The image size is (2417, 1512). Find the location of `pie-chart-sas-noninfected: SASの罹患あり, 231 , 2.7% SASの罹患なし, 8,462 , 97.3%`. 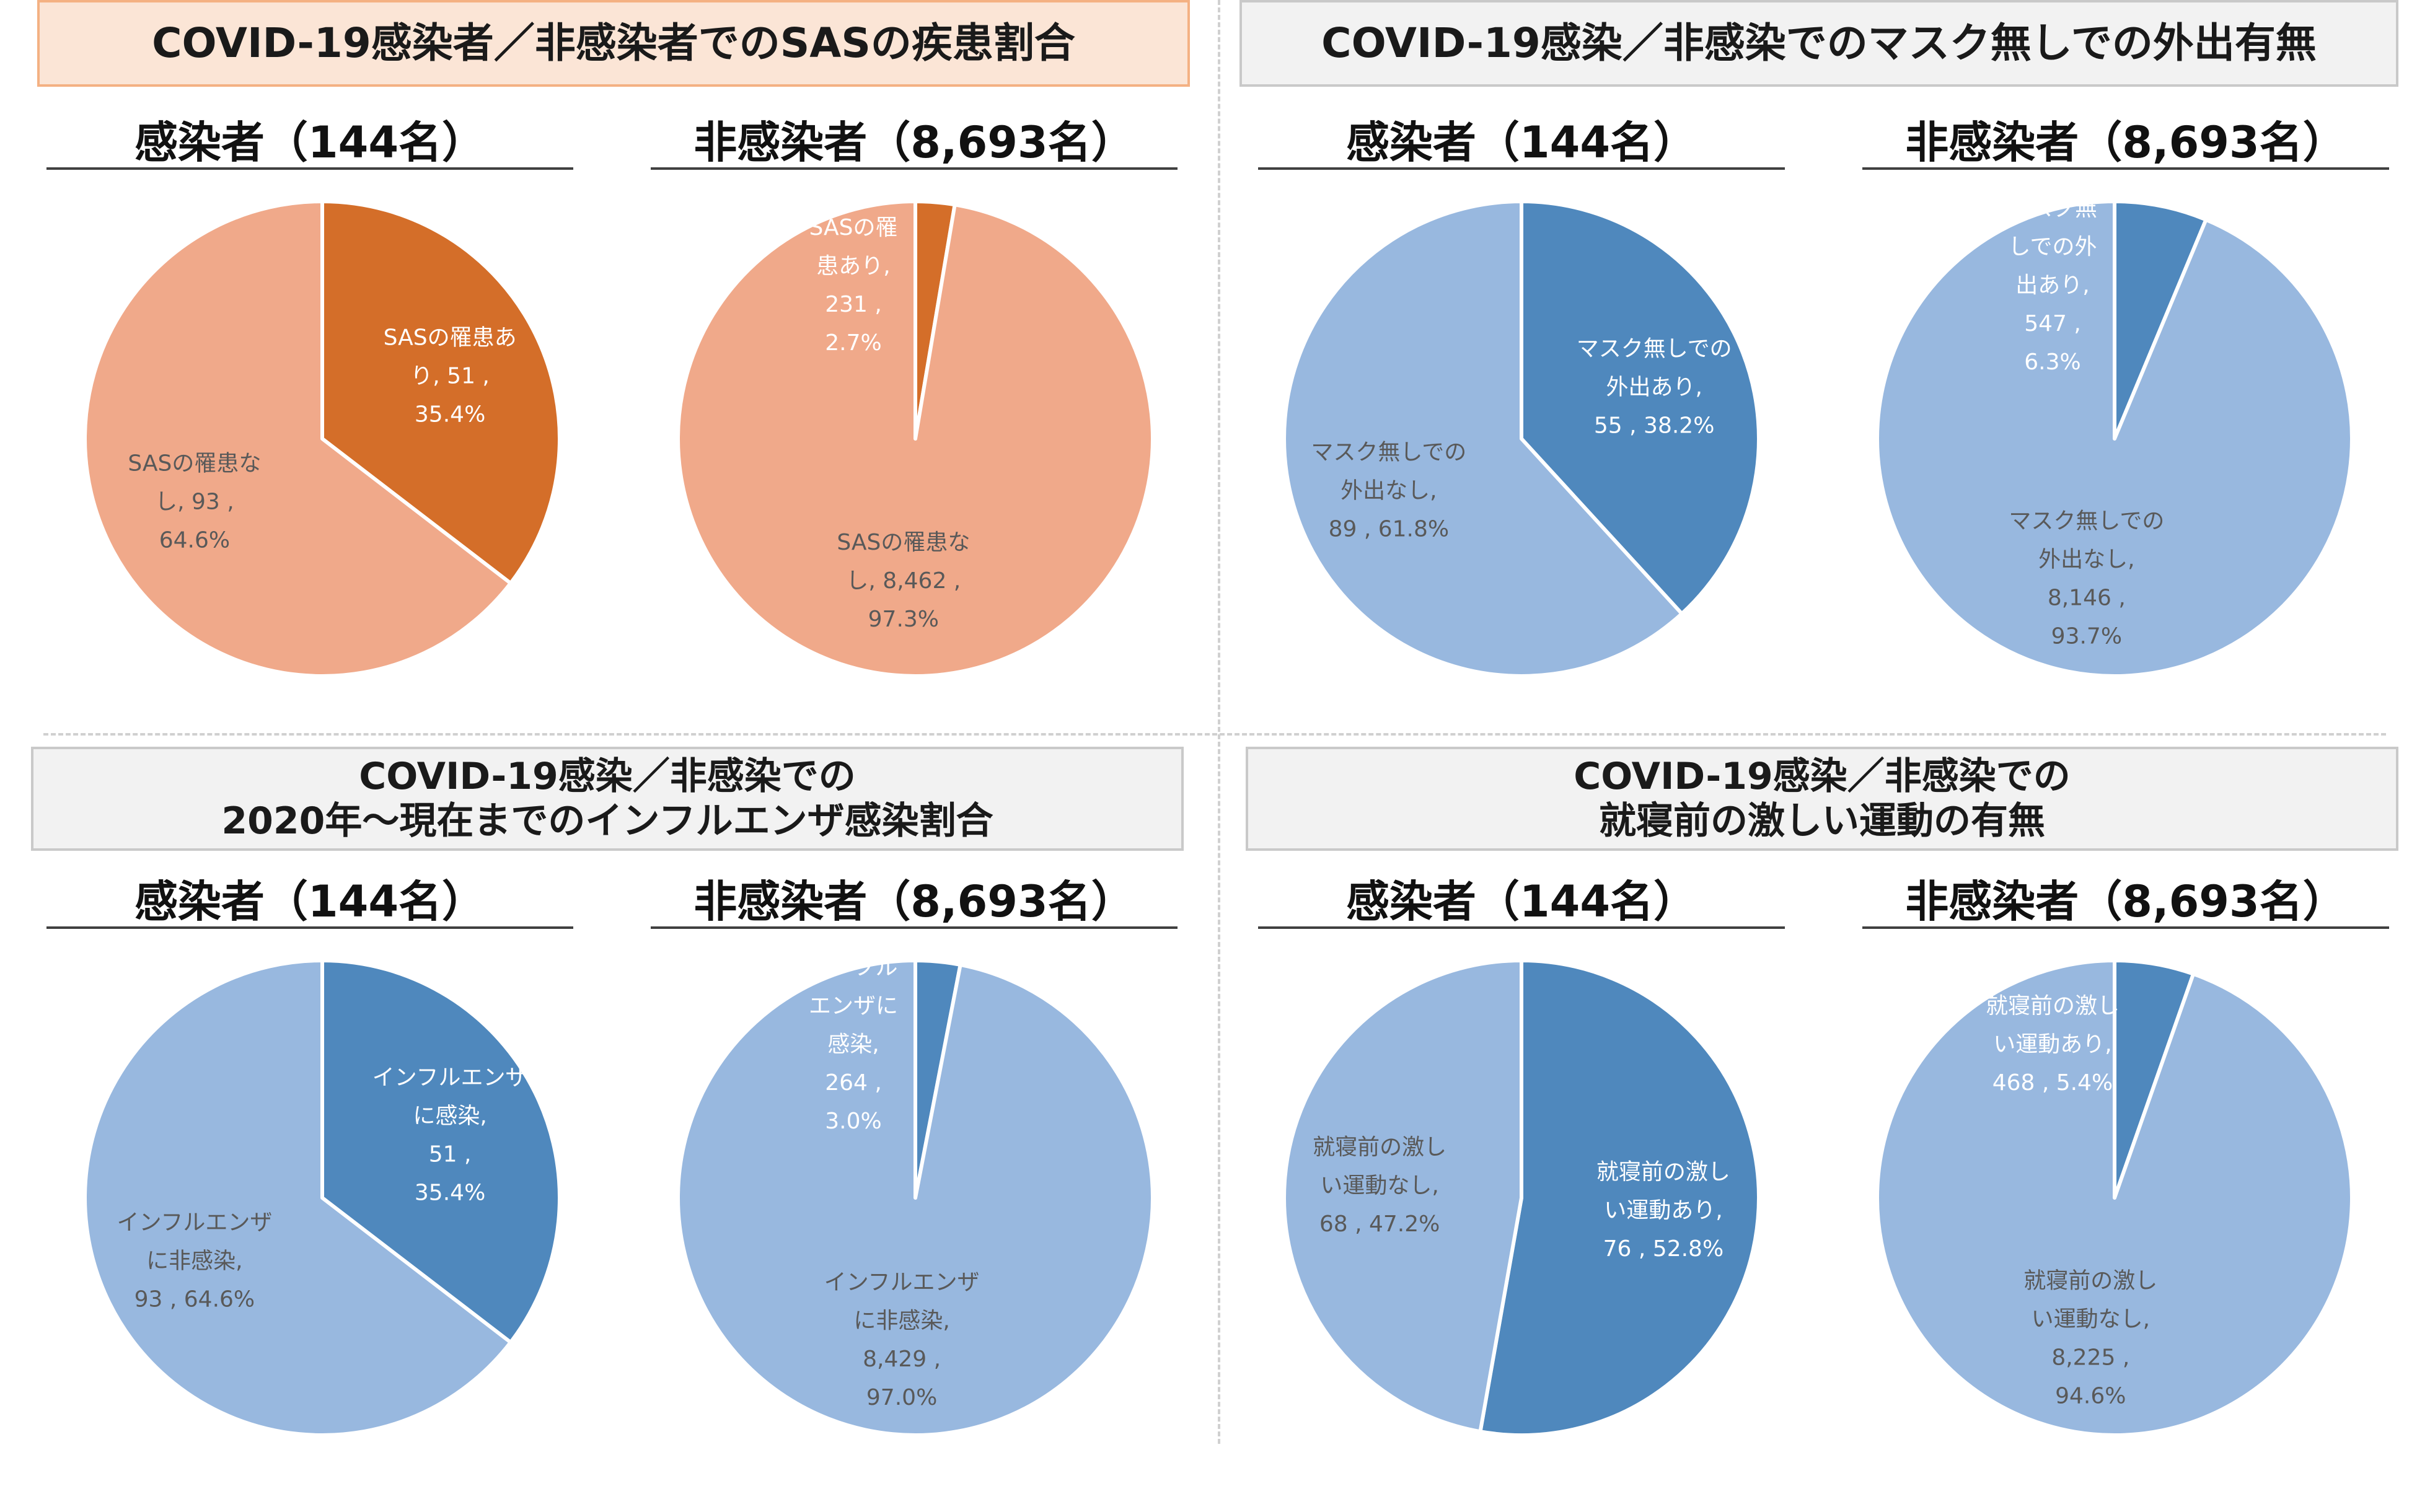

pie-chart-sas-noninfected: SASの罹患あり, 231 , 2.7% SASの罹患なし, 8,462 , 97.3% is located at coordinates (915, 439).